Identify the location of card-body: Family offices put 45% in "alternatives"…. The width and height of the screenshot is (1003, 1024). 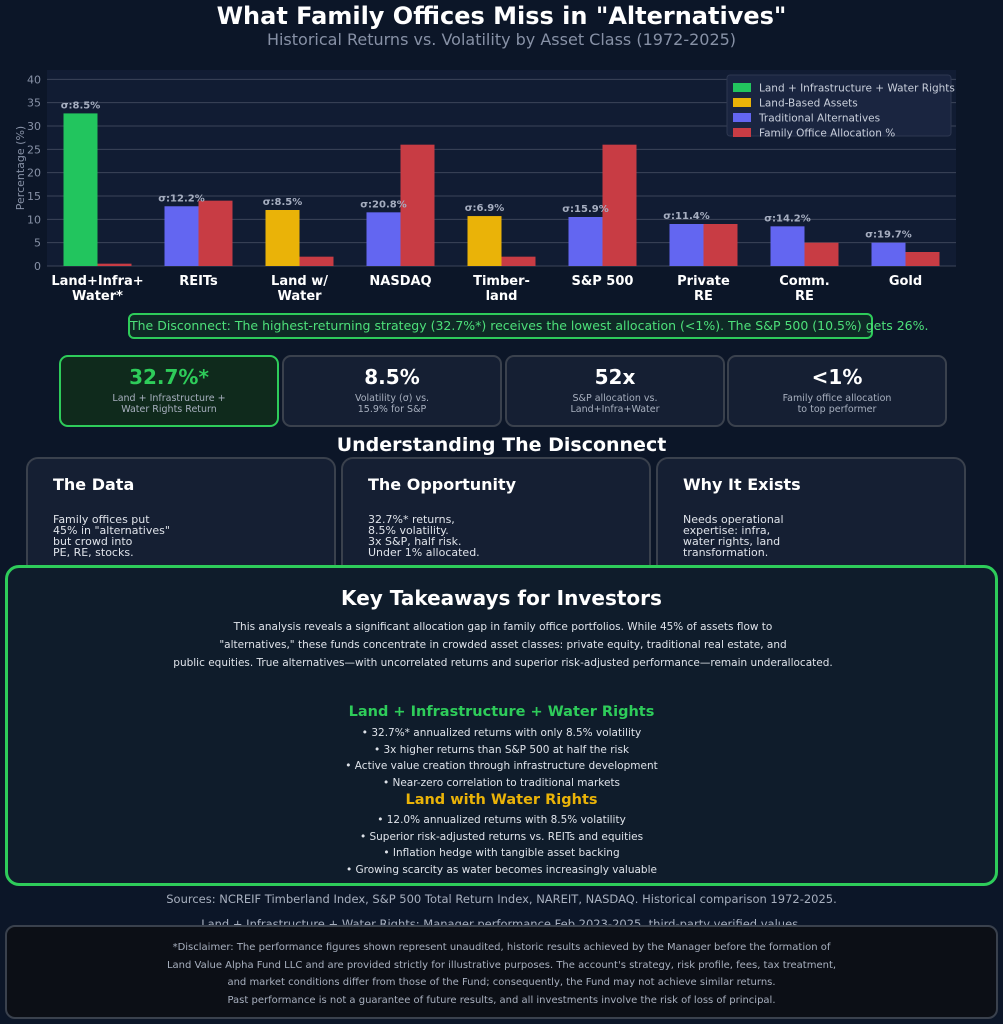
(111, 536).